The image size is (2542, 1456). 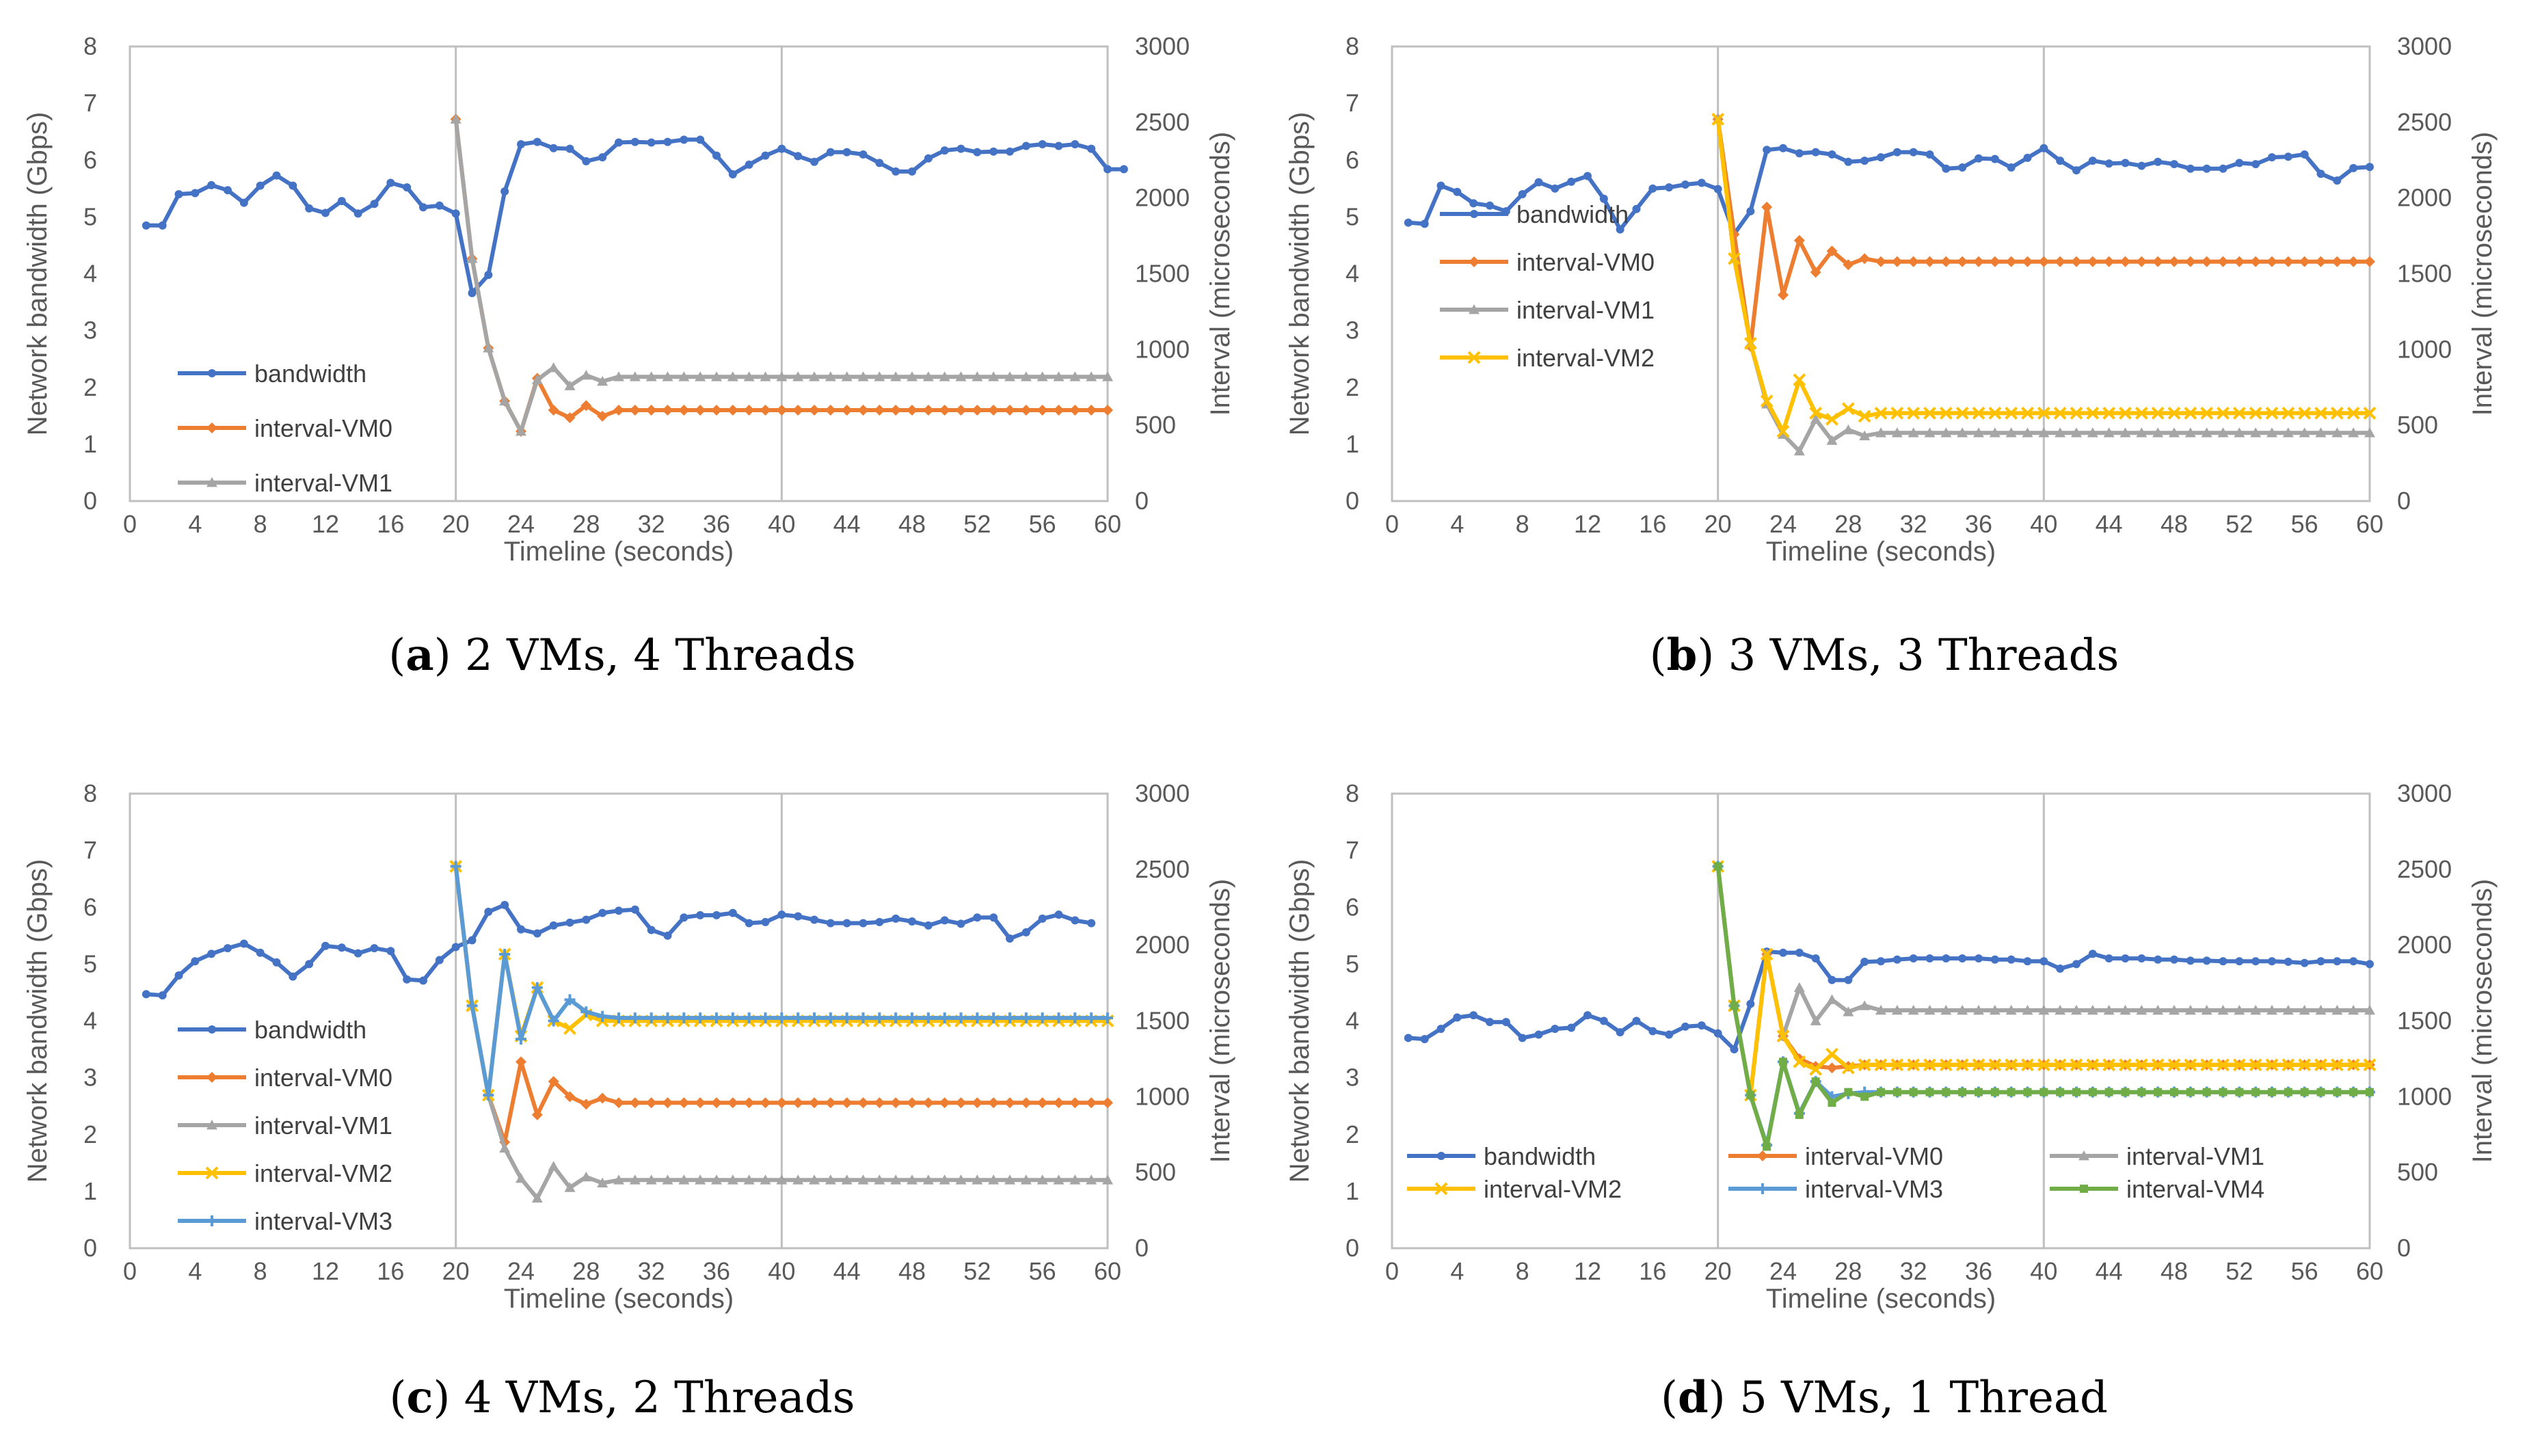 I want to click on y-tick-label: 5, so click(x=1352, y=964).